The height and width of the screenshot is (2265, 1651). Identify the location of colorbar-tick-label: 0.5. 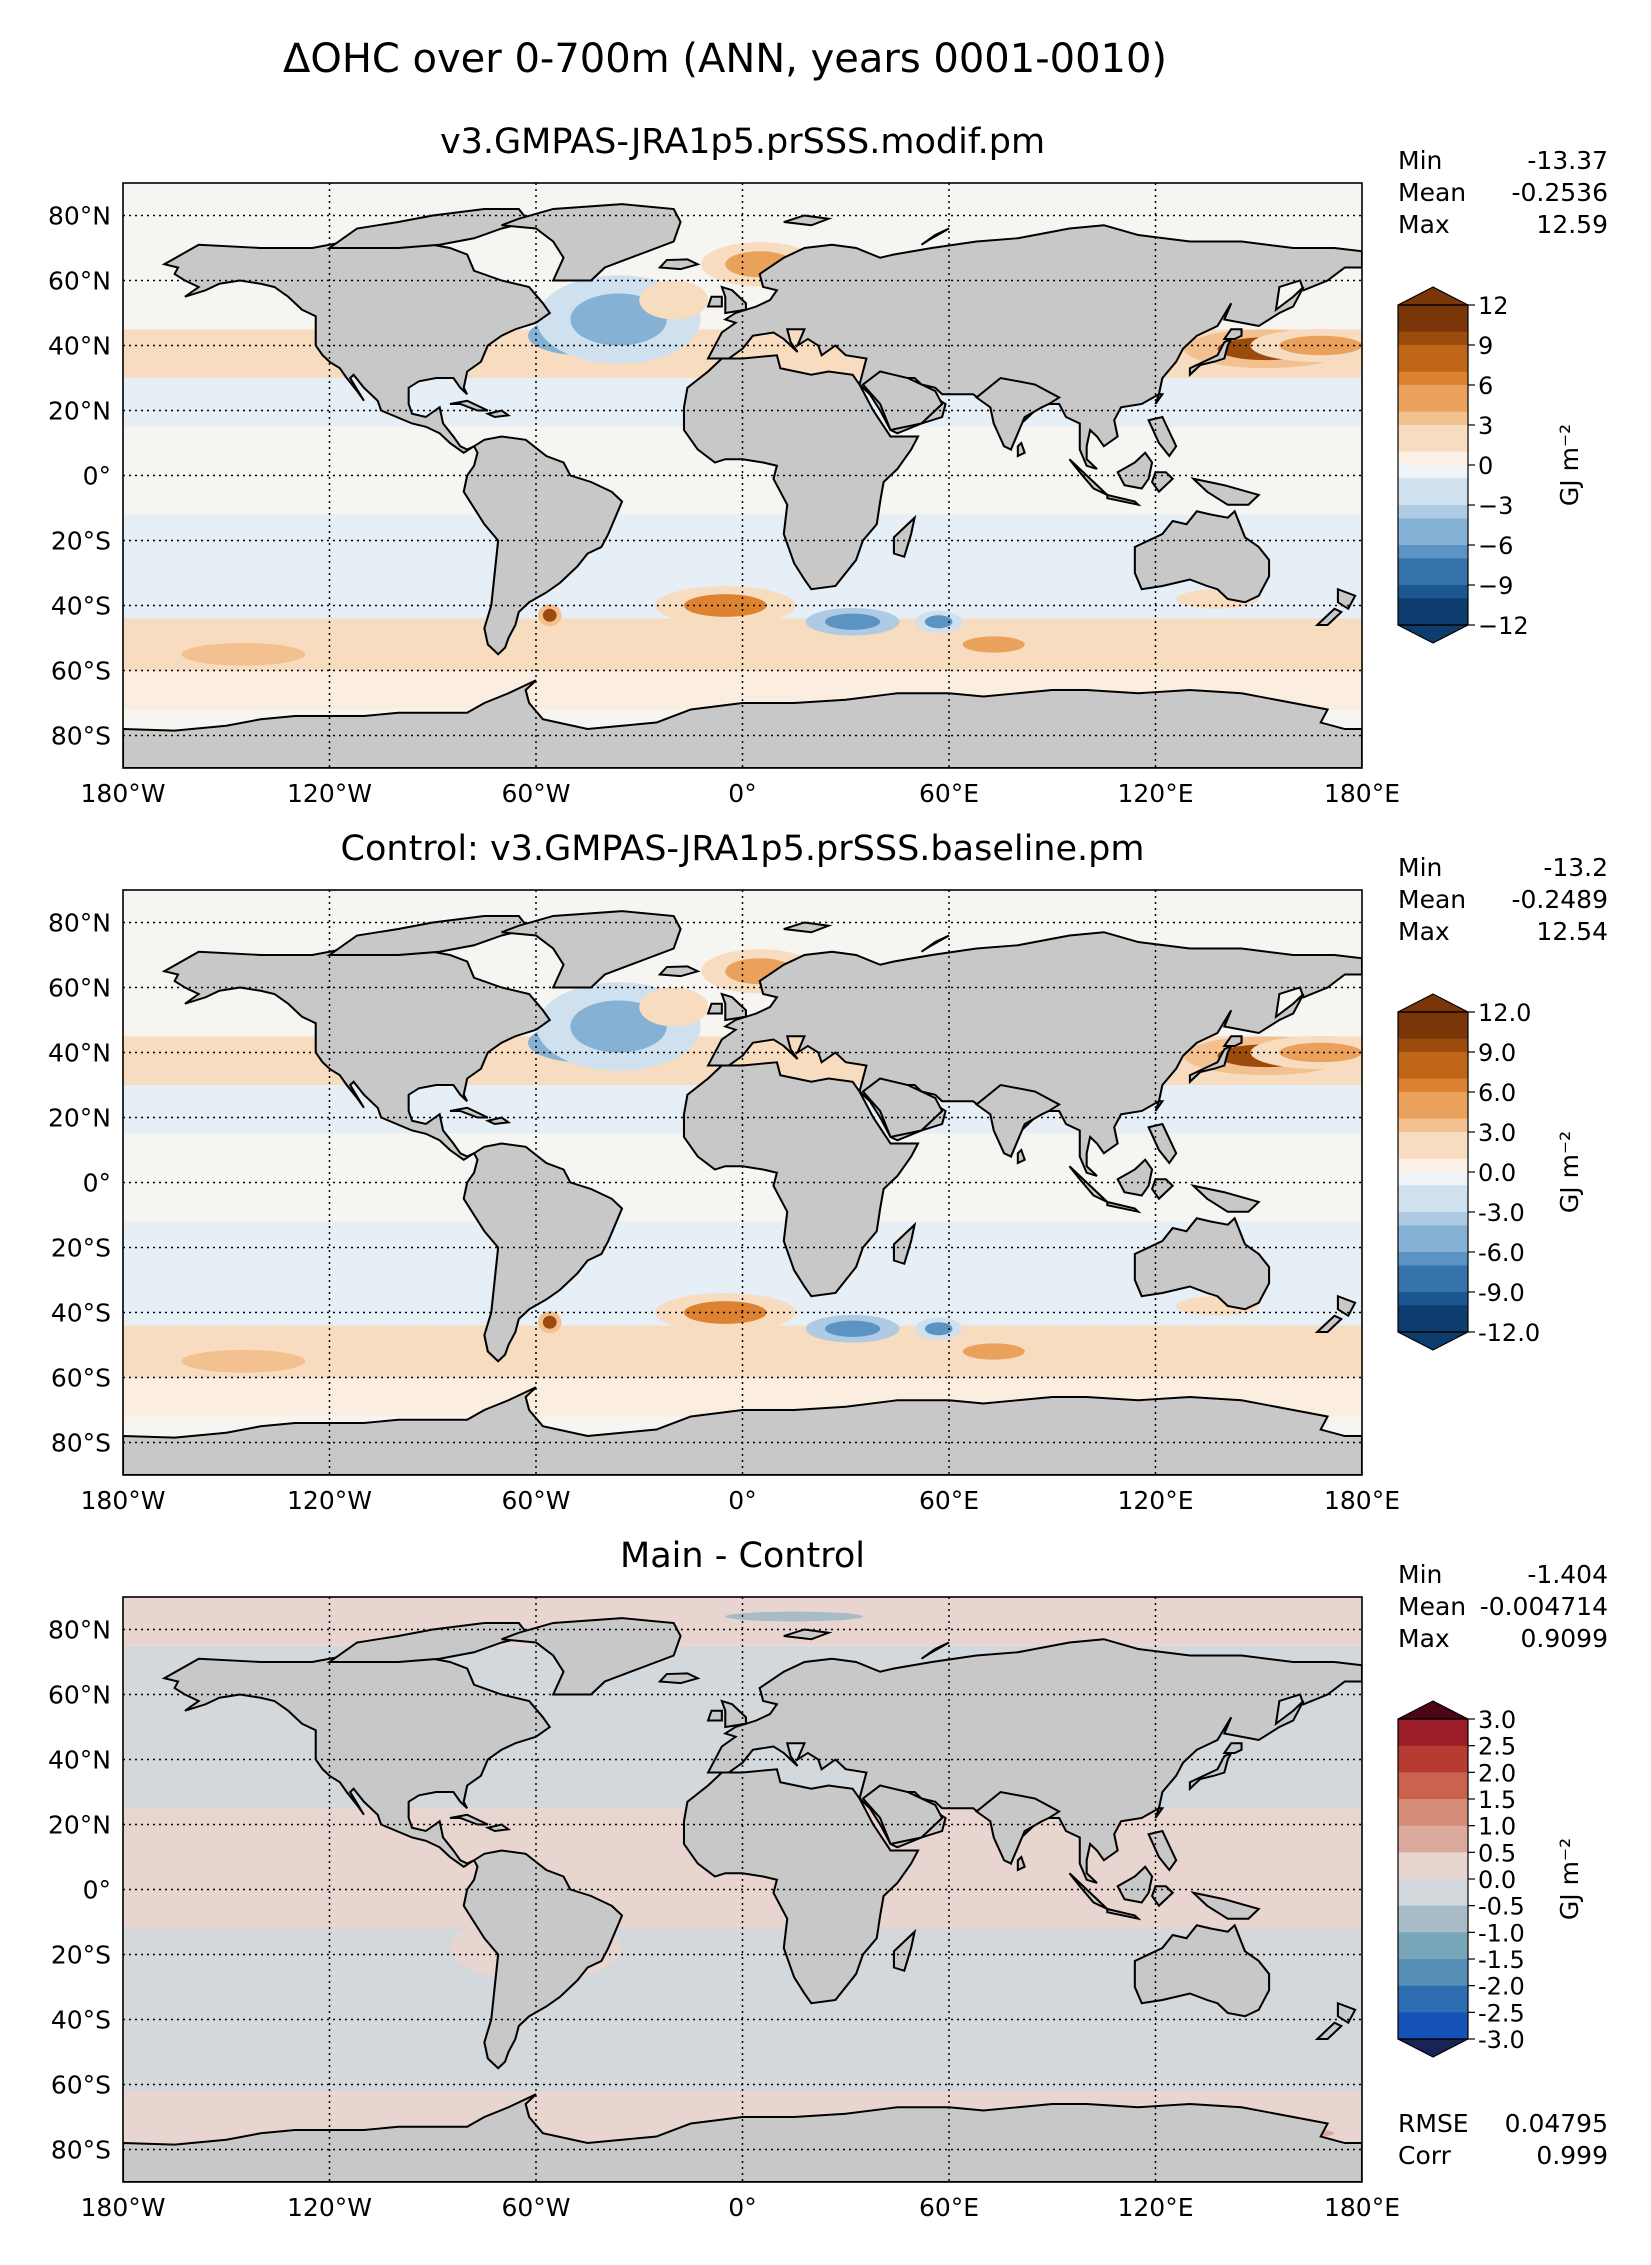
(1497, 1853).